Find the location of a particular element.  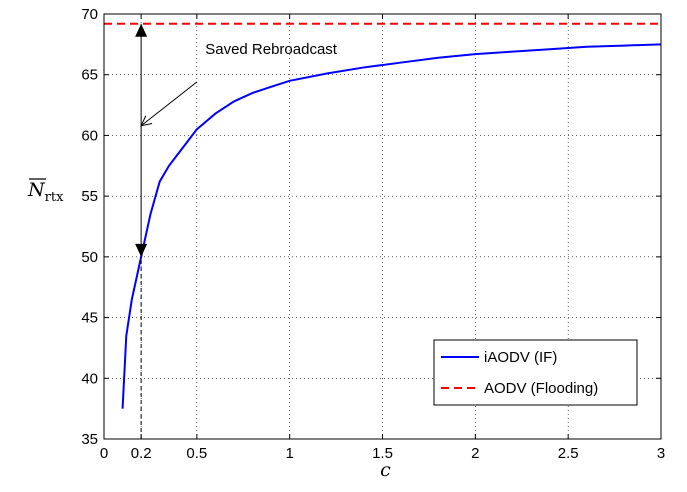

x-axis-label: c is located at coordinates (385, 470).